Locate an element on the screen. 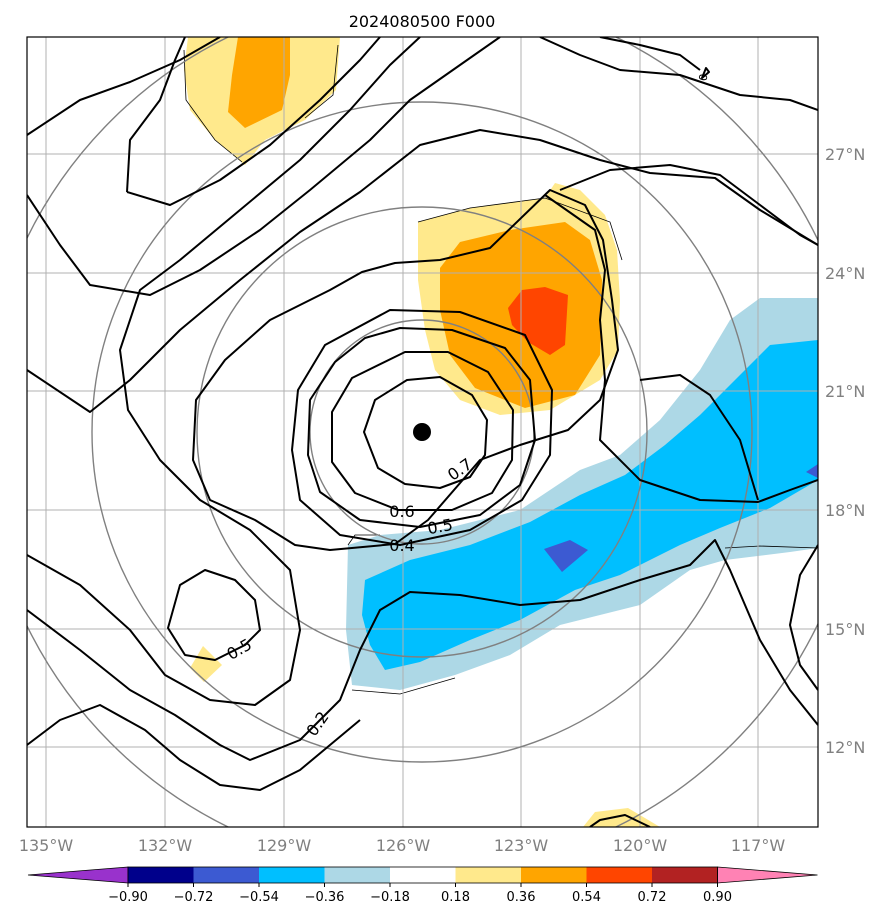  y-tick-label: 15°N is located at coordinates (845, 629).